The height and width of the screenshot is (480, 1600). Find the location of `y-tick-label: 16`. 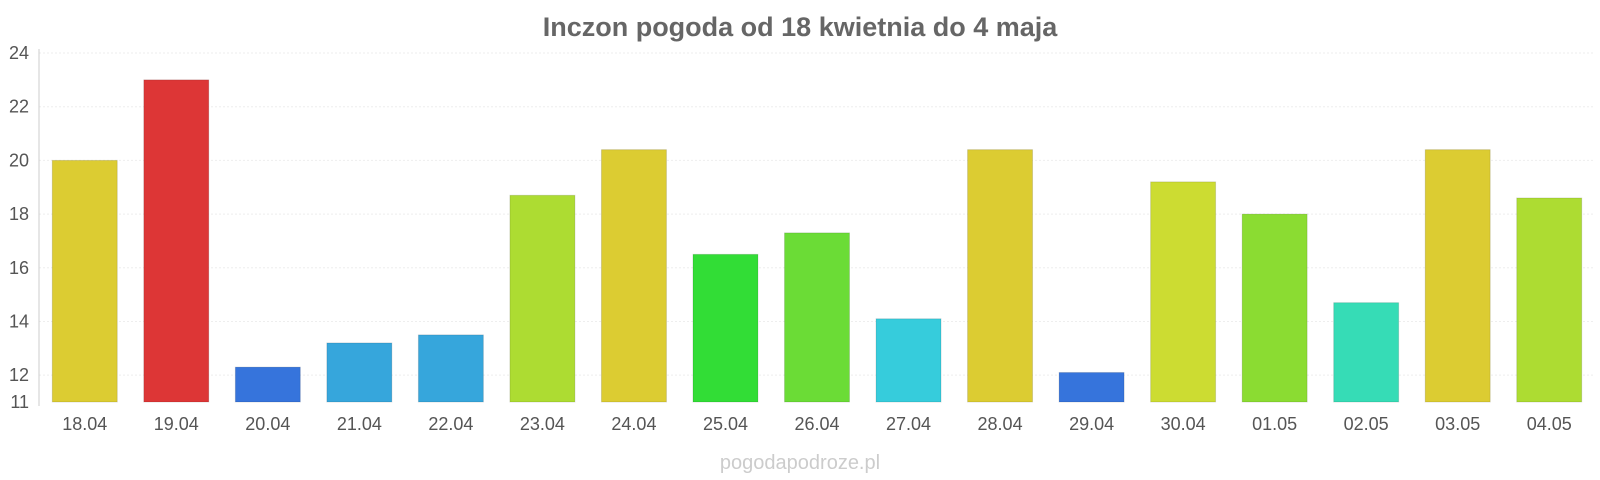

y-tick-label: 16 is located at coordinates (19, 268).